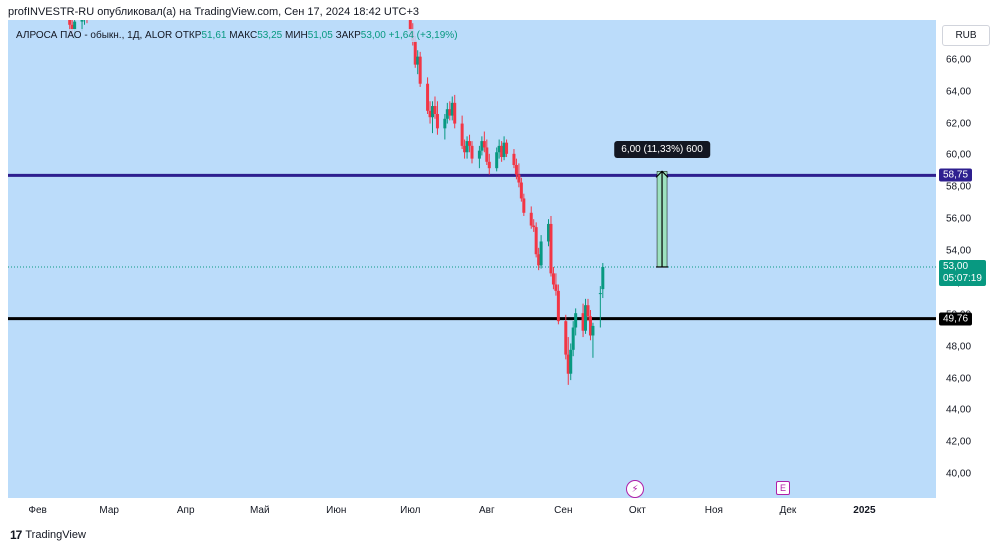  What do you see at coordinates (959, 92) in the screenshot?
I see `price-tick-label: 64,00` at bounding box center [959, 92].